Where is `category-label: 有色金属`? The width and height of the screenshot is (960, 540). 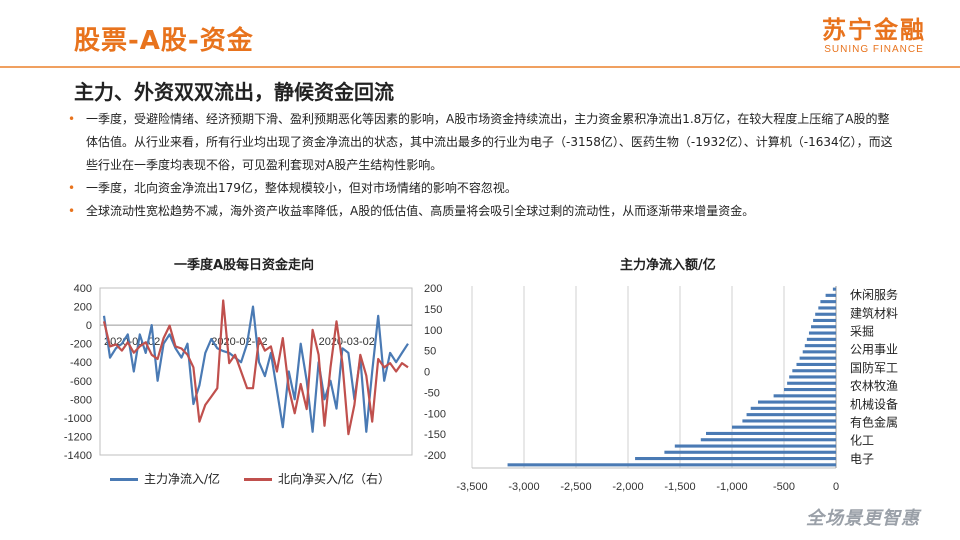 category-label: 有色金属 is located at coordinates (874, 422).